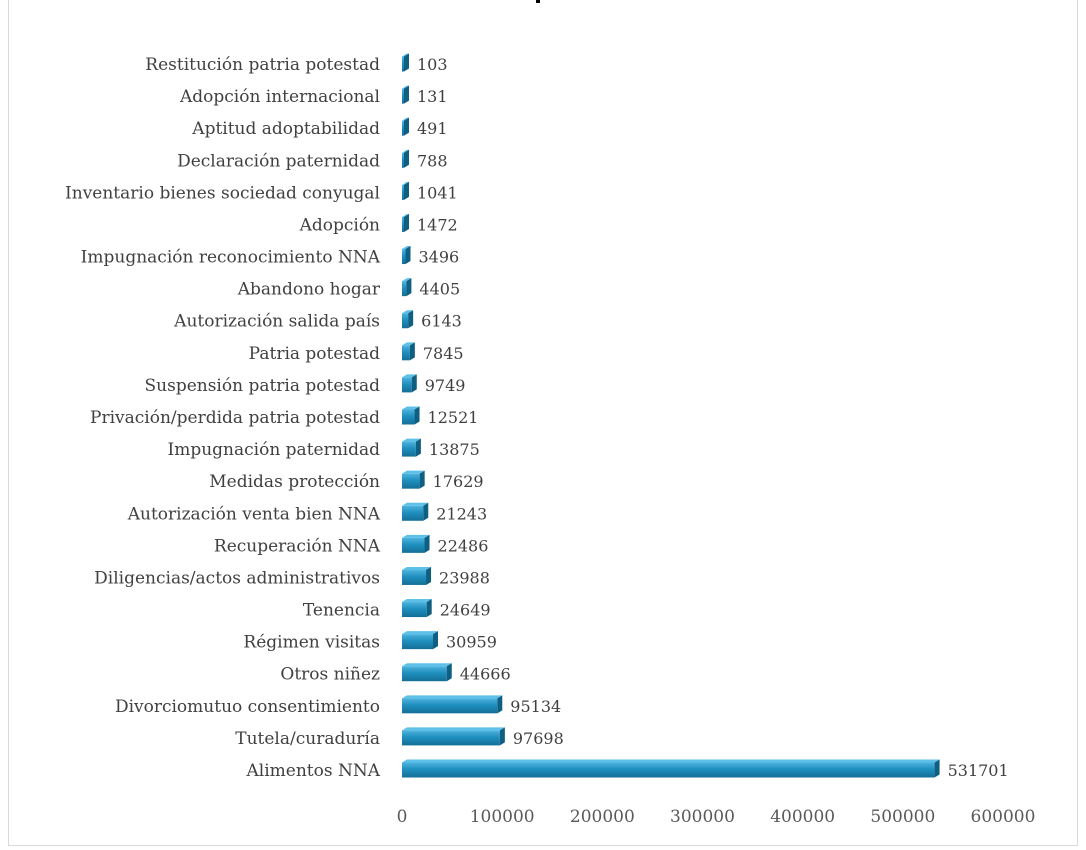 Image resolution: width=1086 pixels, height=850 pixels. I want to click on value-label: 531701, so click(978, 770).